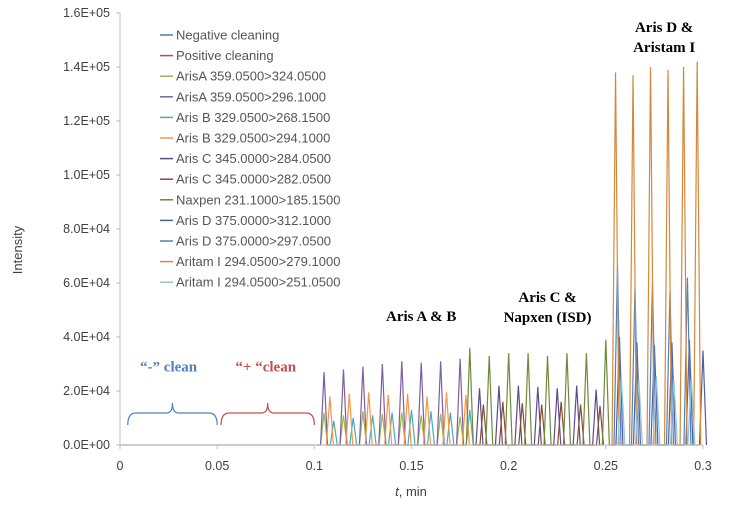 The image size is (731, 509). I want to click on y-tick-label: 1.2E+05, so click(86, 121).